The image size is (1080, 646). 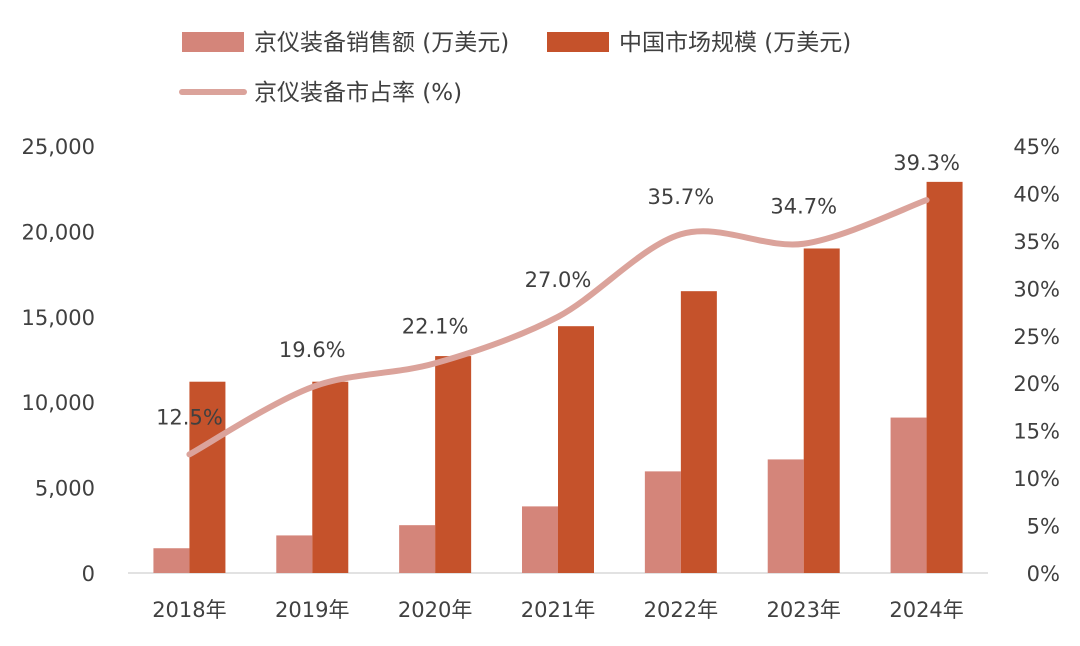 I want to click on share-data-label: 12.5%, so click(x=189, y=417).